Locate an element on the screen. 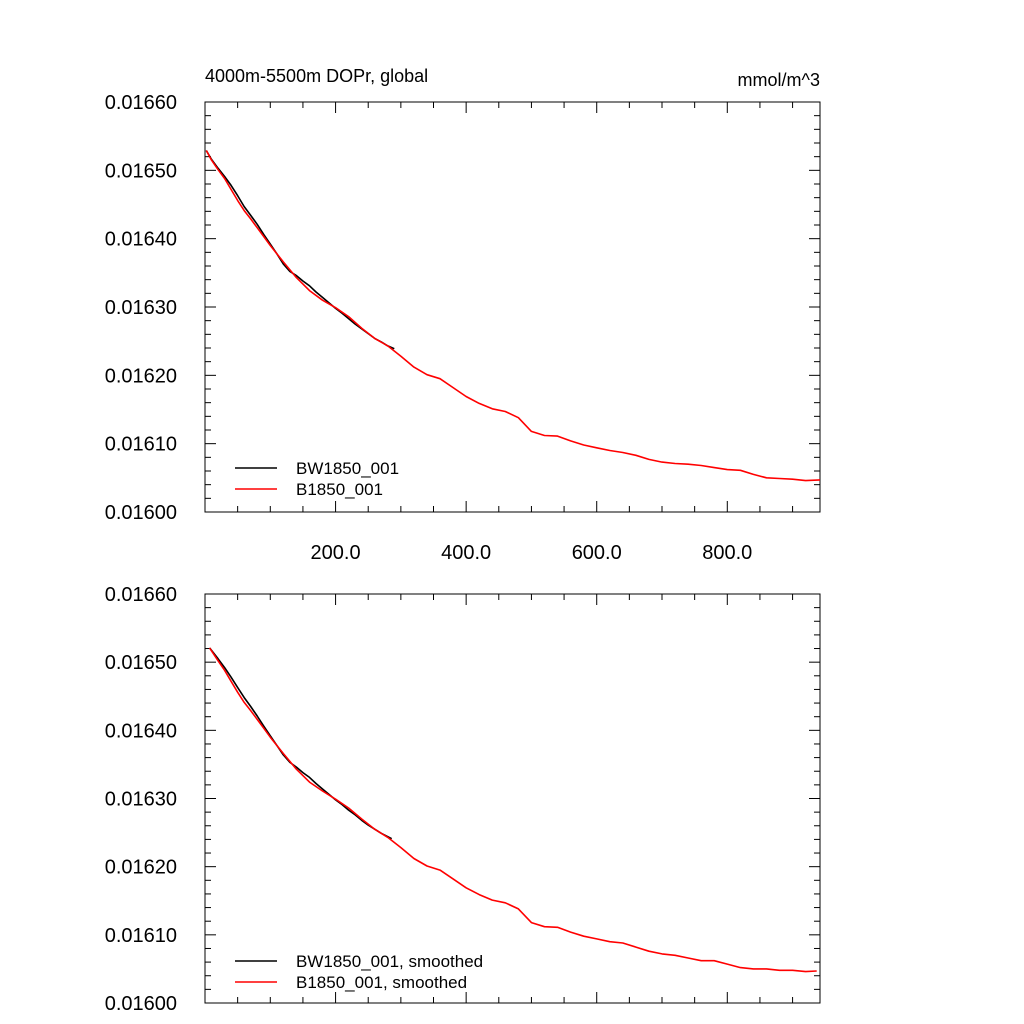 Image resolution: width=1024 pixels, height=1024 pixels. legend-label: BW1850_001, smoothed is located at coordinates (389, 961).